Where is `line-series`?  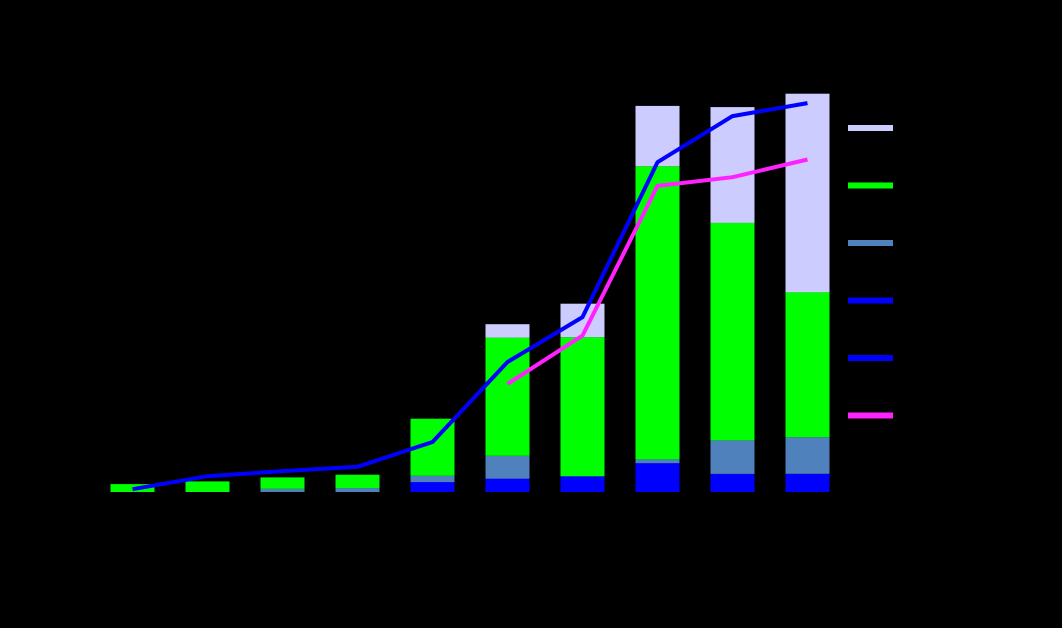
line-series is located at coordinates (657, 271).